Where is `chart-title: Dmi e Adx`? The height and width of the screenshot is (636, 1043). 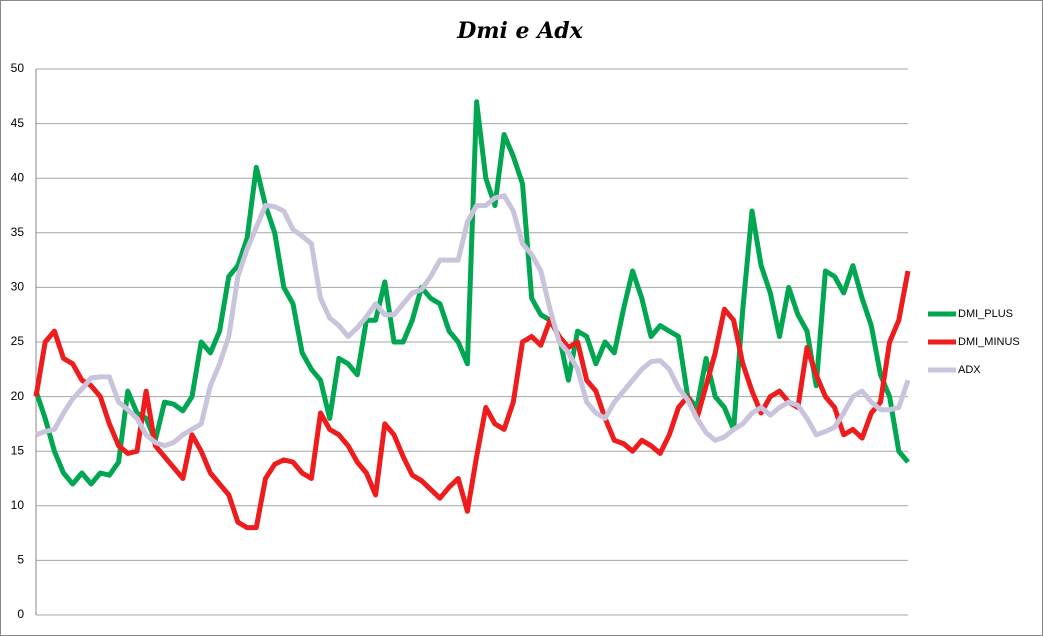 chart-title: Dmi e Adx is located at coordinates (519, 31).